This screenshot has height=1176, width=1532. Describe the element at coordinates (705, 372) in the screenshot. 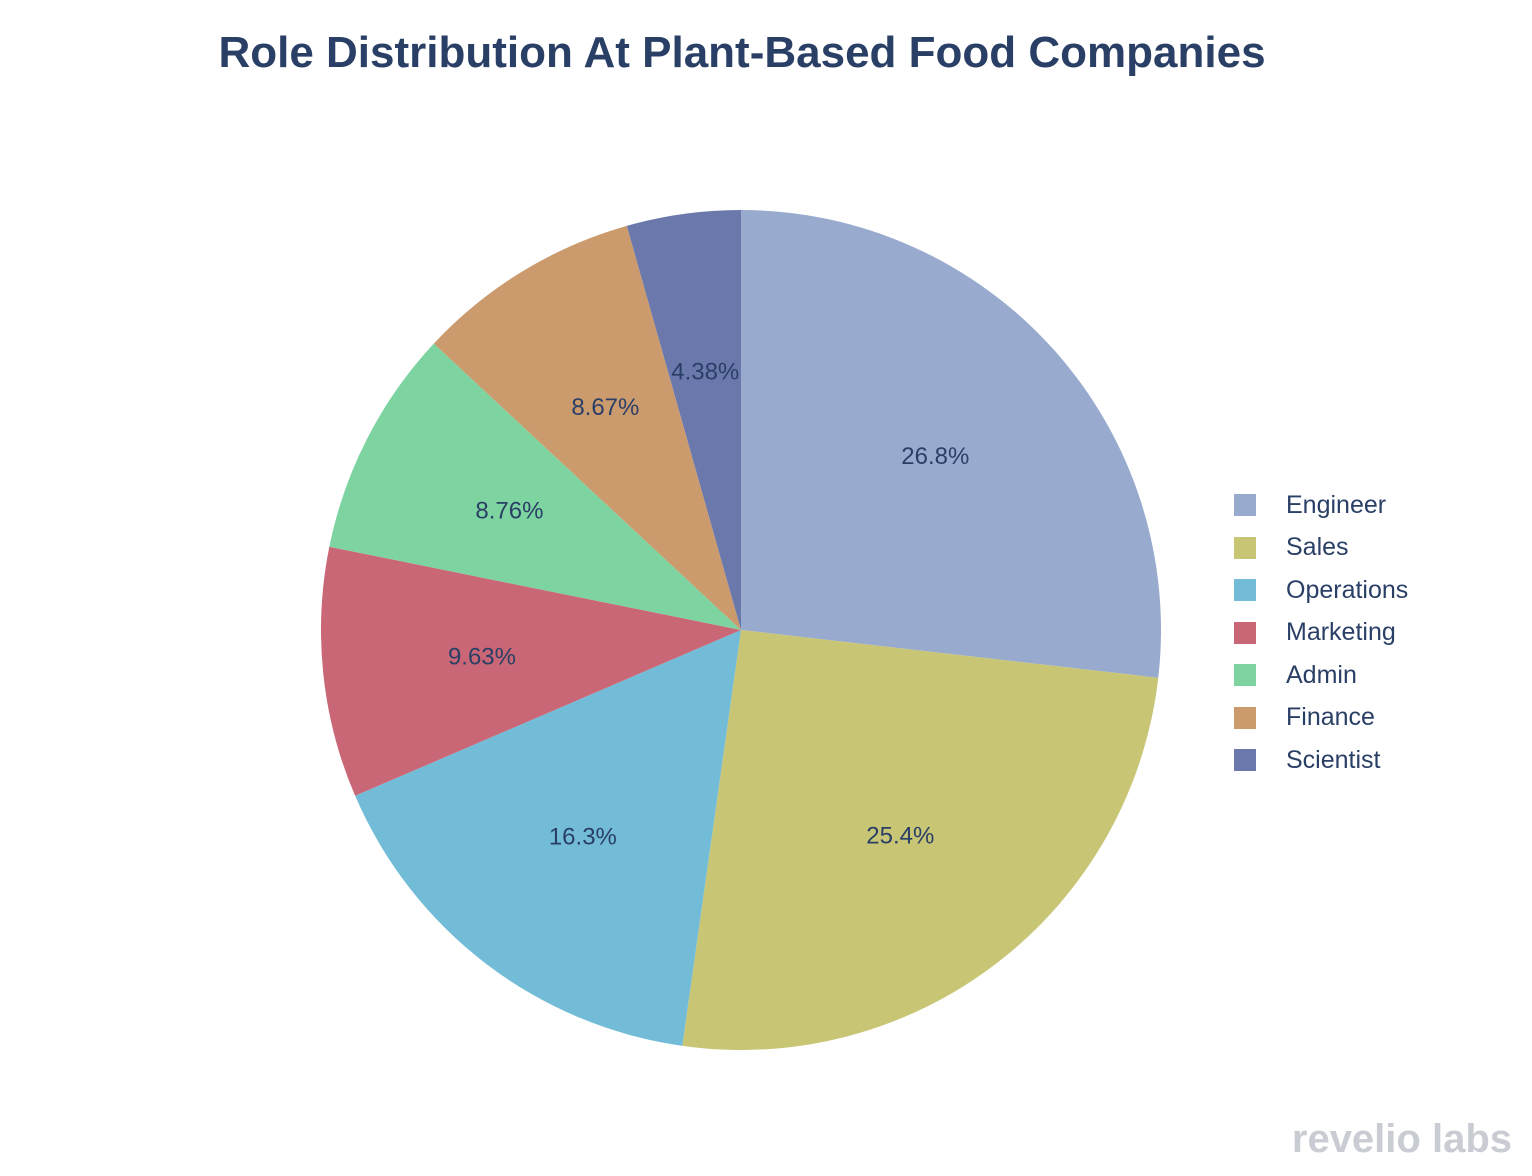

I see `slice-value-label: 4.38%` at that location.